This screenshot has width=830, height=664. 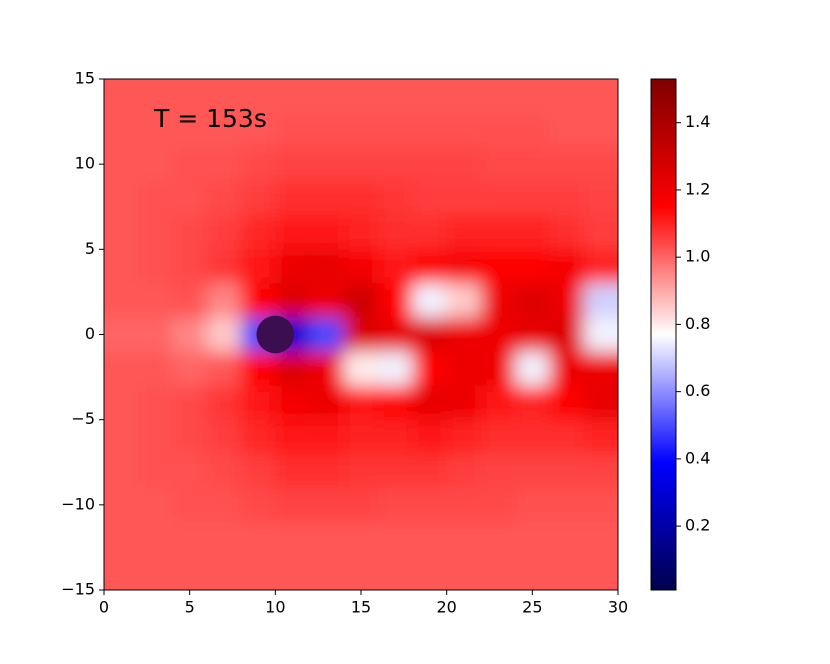 What do you see at coordinates (85, 78) in the screenshot?
I see `y-tick-label: 15` at bounding box center [85, 78].